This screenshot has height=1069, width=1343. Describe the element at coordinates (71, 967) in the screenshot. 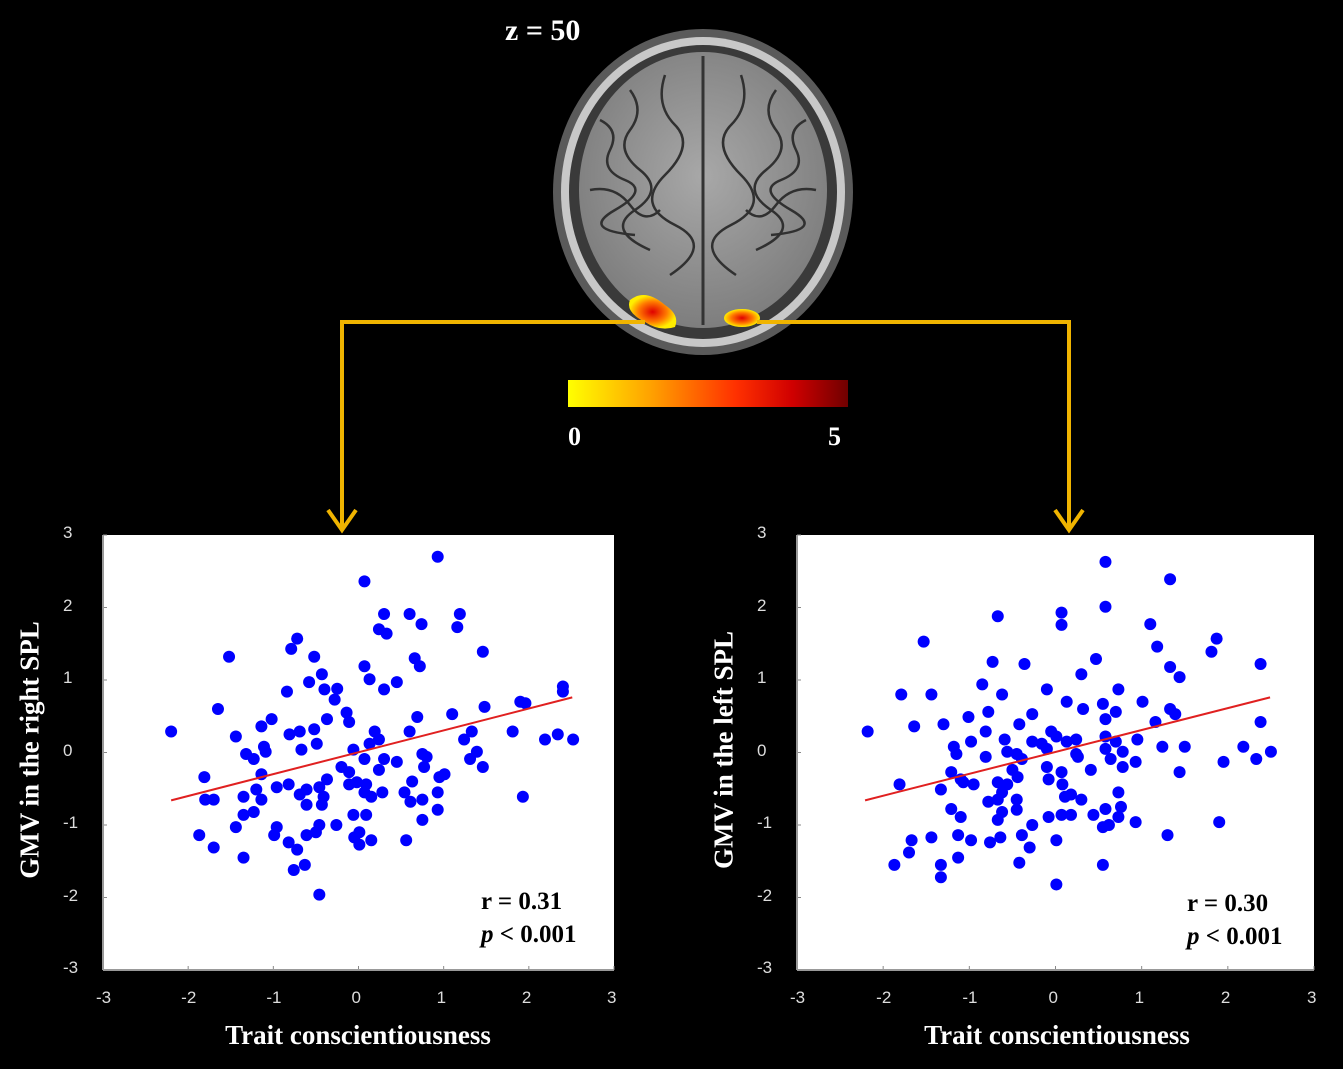

I see `y-tick-label: -3` at that location.